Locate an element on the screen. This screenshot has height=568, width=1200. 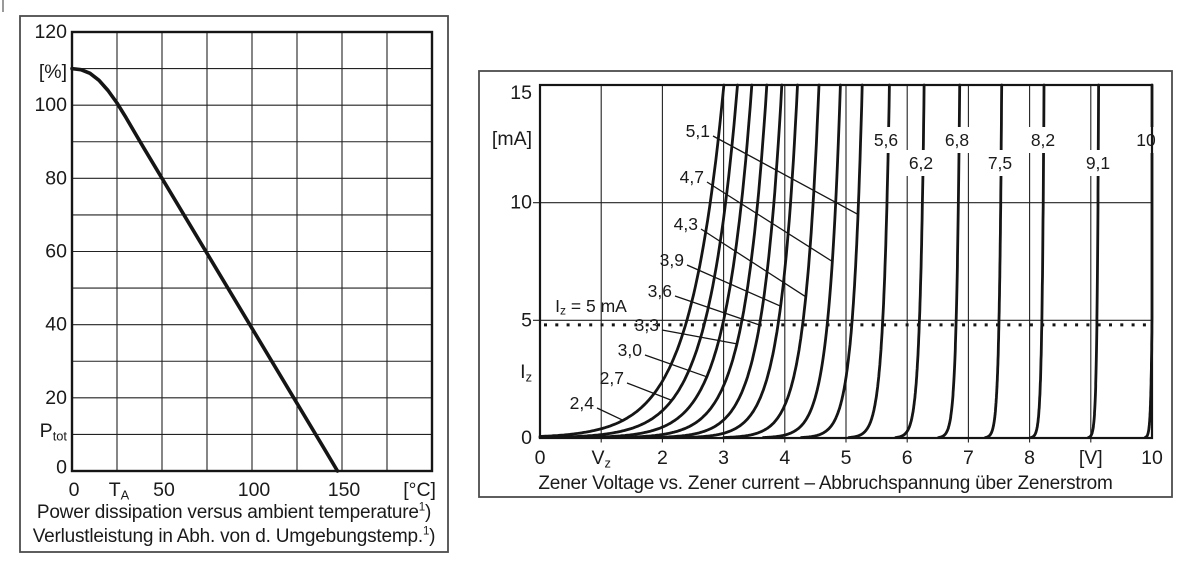
zener-curve-7,5 is located at coordinates (994, 261).